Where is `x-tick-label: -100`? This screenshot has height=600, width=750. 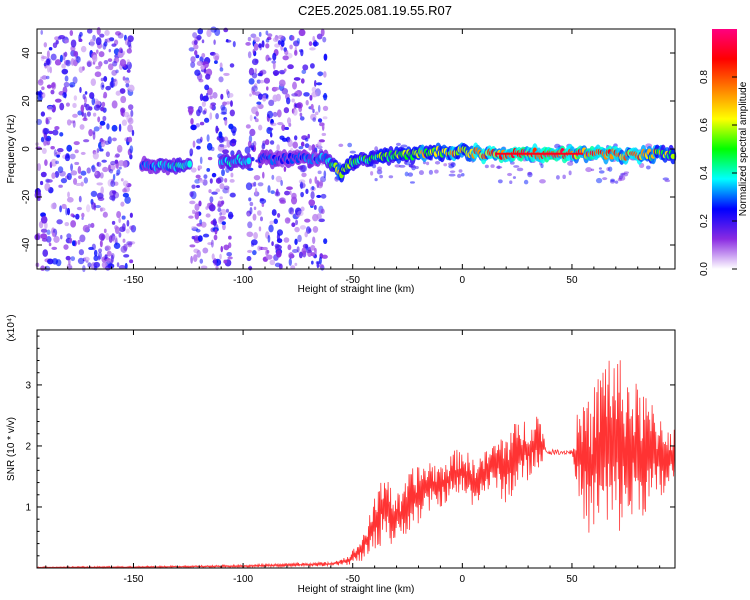 x-tick-label: -100 is located at coordinates (243, 280).